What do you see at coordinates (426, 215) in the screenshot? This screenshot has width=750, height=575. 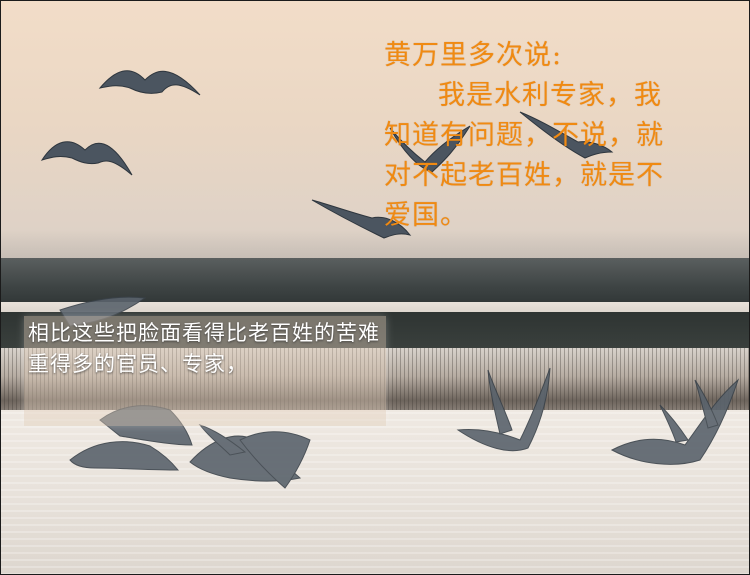 I see `quote-line: 爱国。` at bounding box center [426, 215].